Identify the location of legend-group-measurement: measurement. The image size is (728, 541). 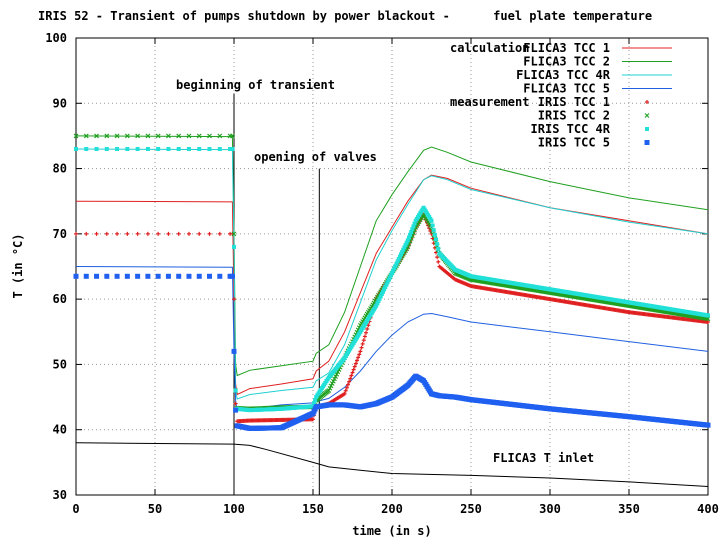
(489, 102).